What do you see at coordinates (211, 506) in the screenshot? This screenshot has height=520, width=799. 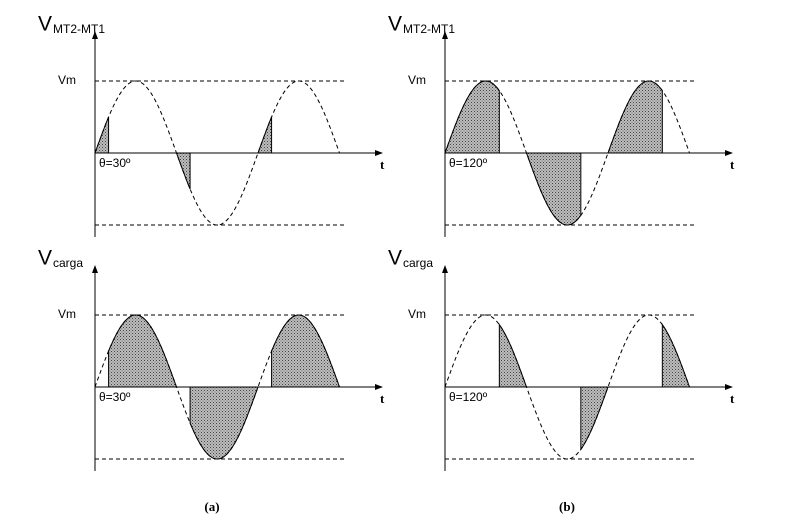 I see `caption: (a)` at bounding box center [211, 506].